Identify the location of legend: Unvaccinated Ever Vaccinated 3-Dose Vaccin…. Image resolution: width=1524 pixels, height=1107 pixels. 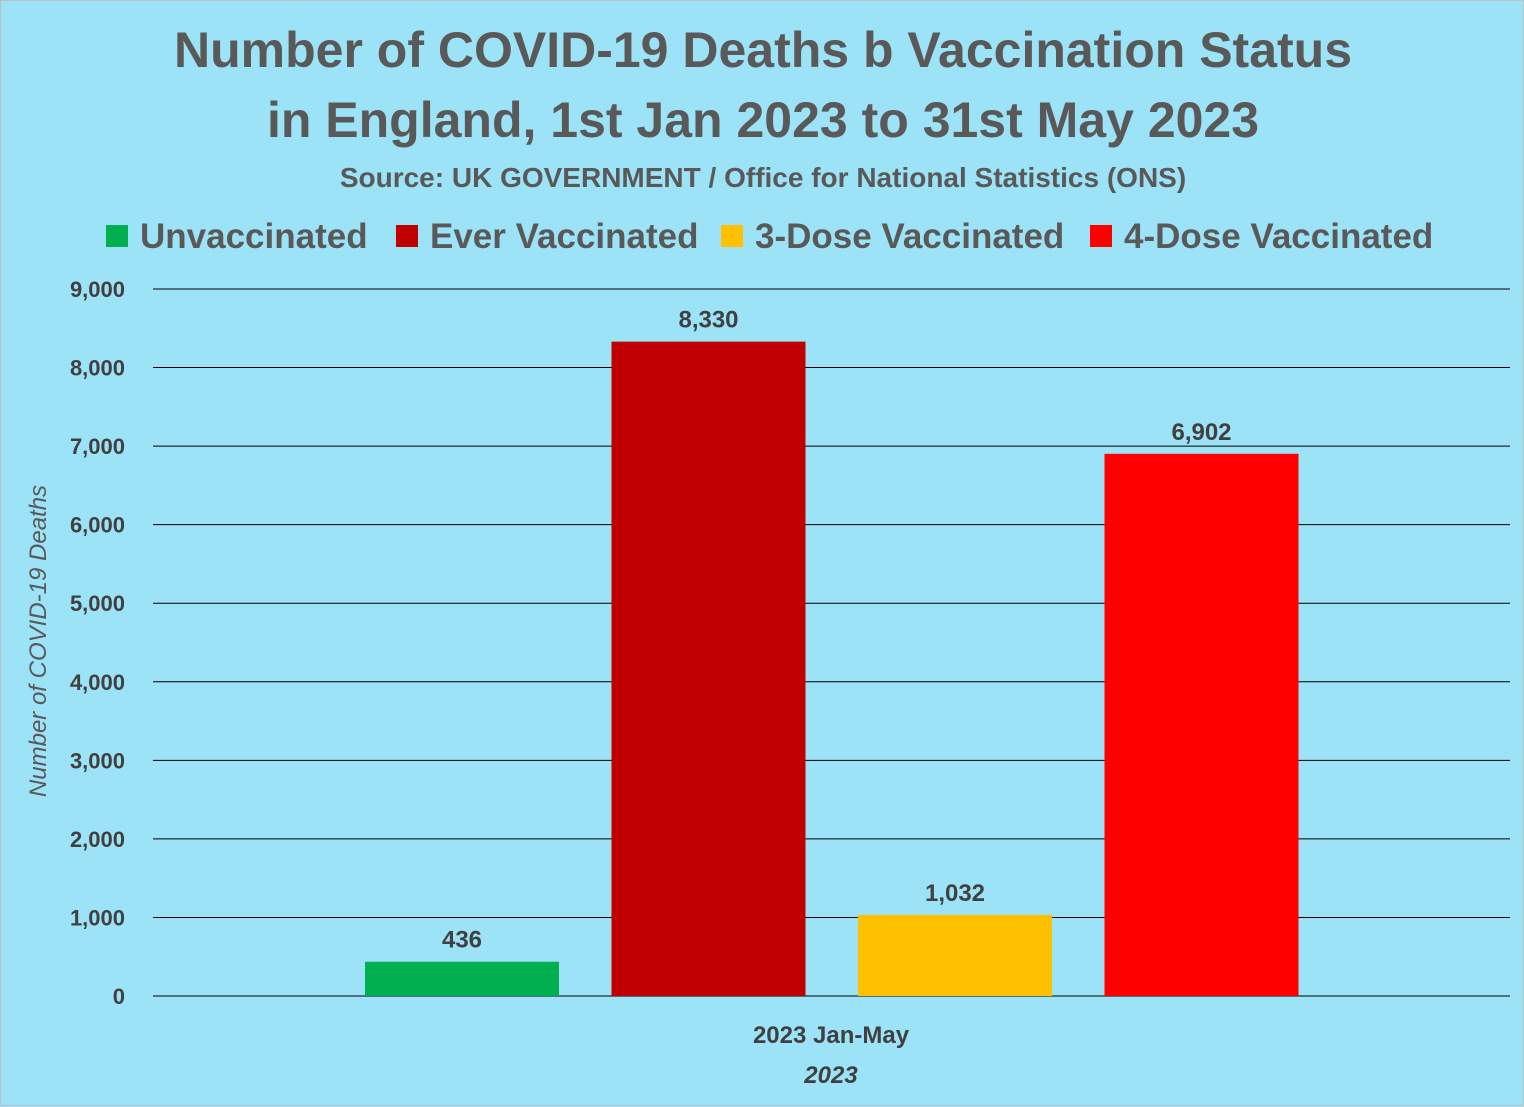
(769, 236).